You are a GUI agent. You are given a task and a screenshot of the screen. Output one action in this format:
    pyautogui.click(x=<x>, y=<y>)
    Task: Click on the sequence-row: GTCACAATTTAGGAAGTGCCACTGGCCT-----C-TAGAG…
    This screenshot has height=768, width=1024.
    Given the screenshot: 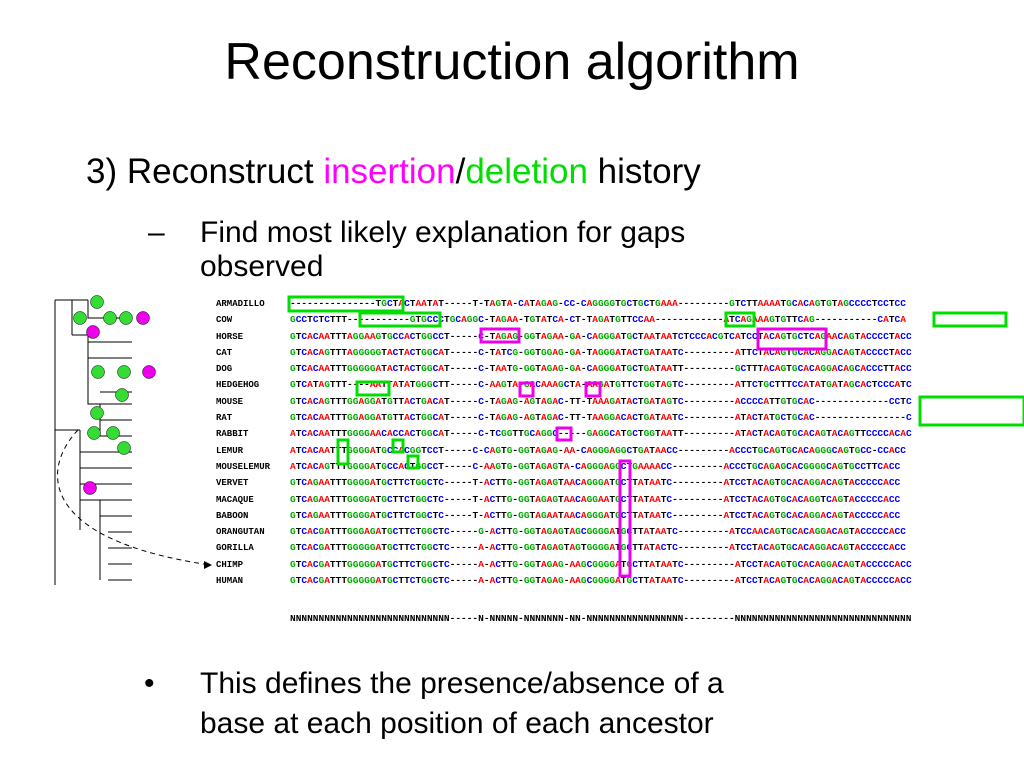 What is the action you would take?
    pyautogui.click(x=601, y=336)
    